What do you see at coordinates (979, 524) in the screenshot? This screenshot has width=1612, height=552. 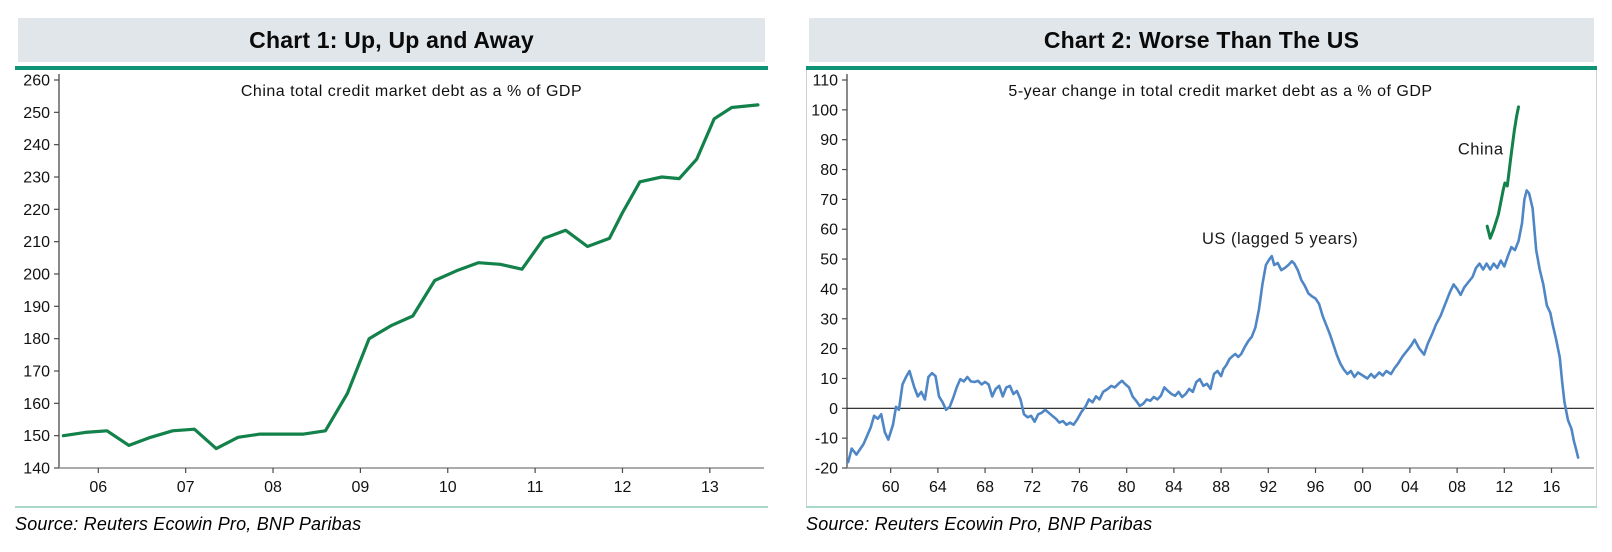 I see `chart-2-source-credit: Source: Reuters Ecowin Pro, BNP Paribas` at bounding box center [979, 524].